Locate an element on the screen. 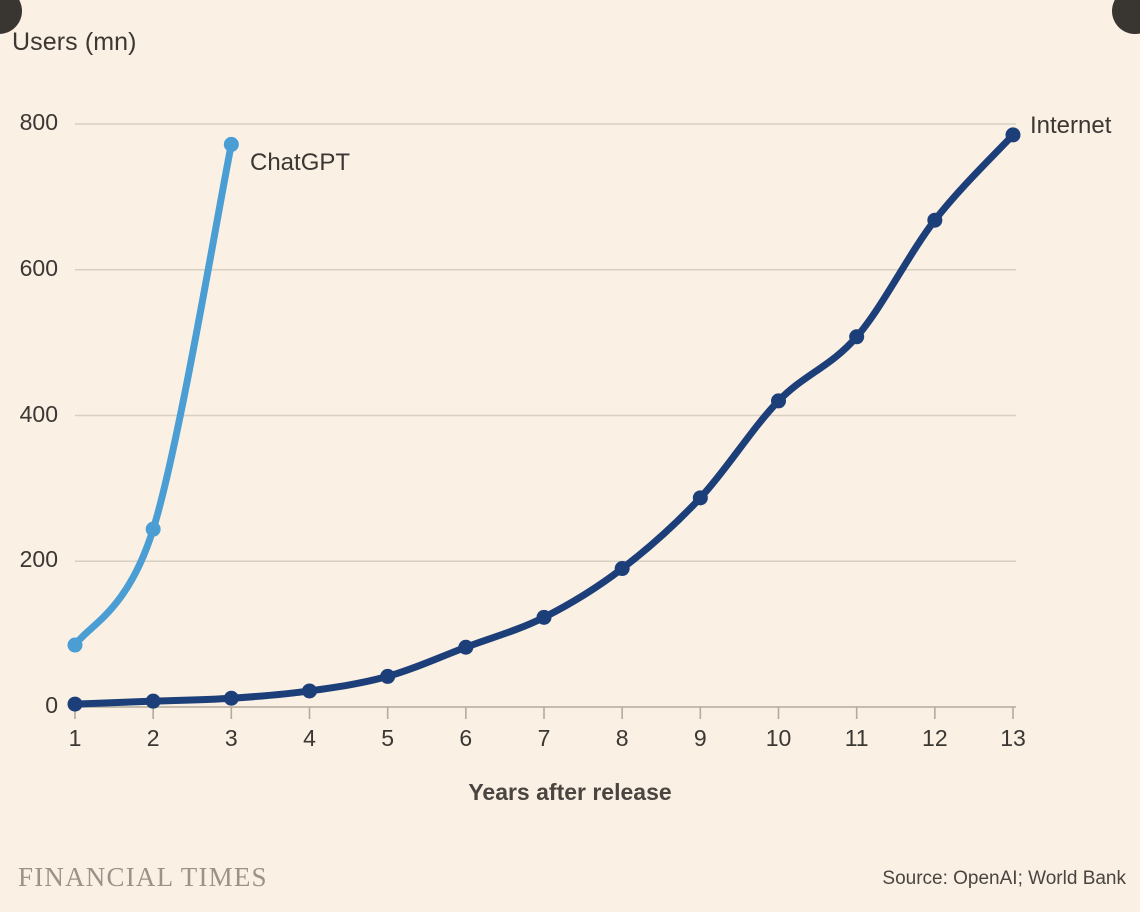 This screenshot has width=1140, height=912. x-tick-label: 12 is located at coordinates (935, 738).